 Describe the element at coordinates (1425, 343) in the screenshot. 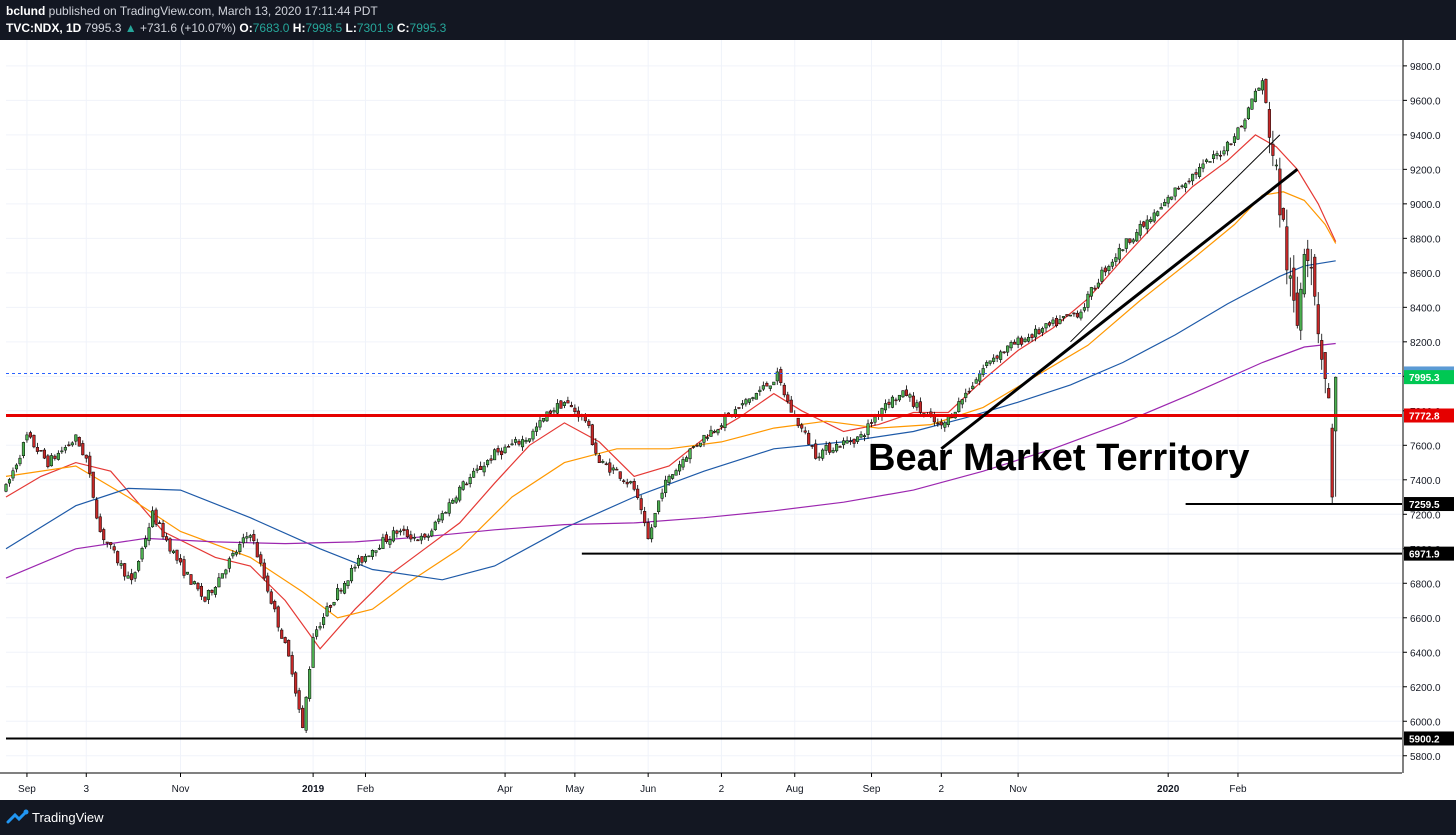

I see `price-tick-label: 8200.0` at that location.